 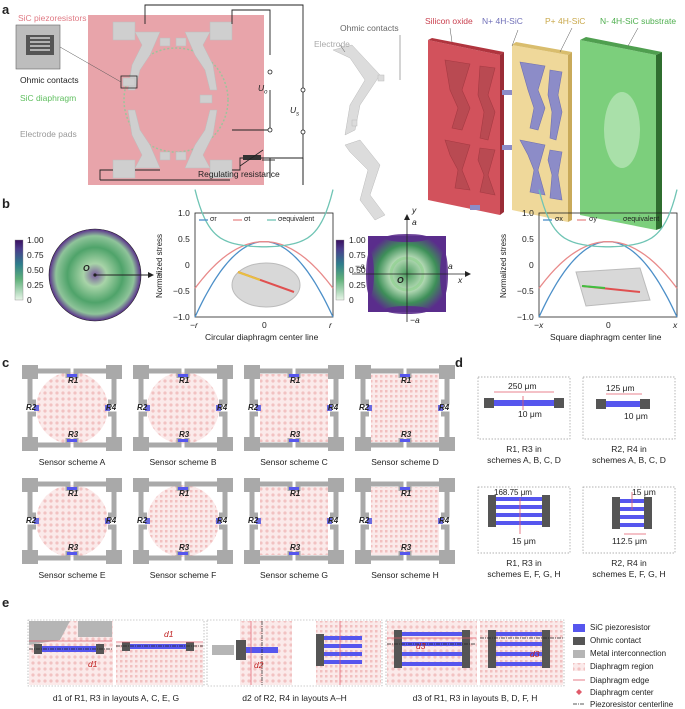 I want to click on label-nplus: N+ 4H-SiC, so click(x=502, y=21).